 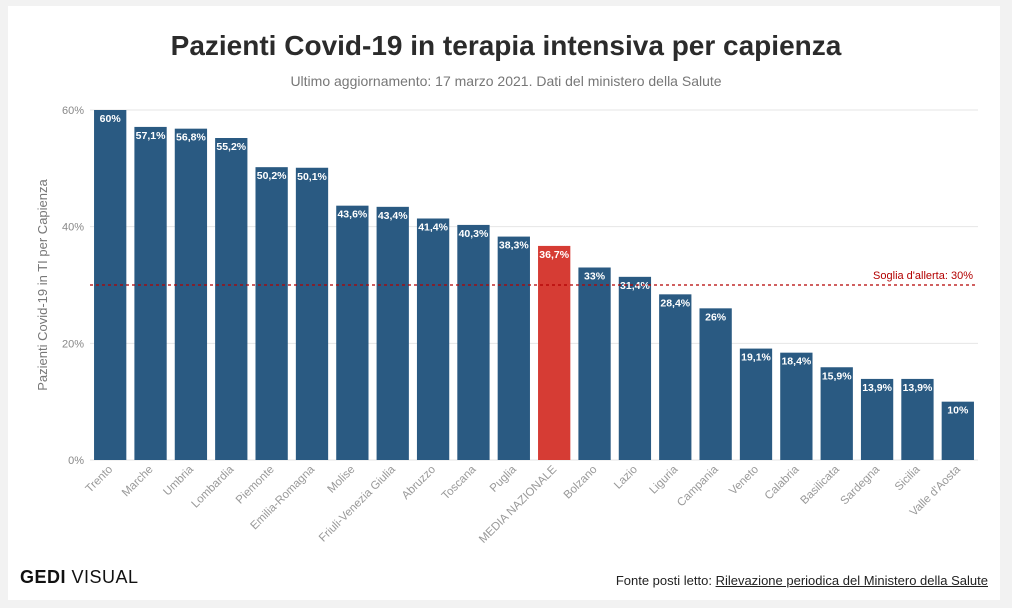 What do you see at coordinates (923, 276) in the screenshot?
I see `threshold-label: Soglia d'allerta: 30%` at bounding box center [923, 276].